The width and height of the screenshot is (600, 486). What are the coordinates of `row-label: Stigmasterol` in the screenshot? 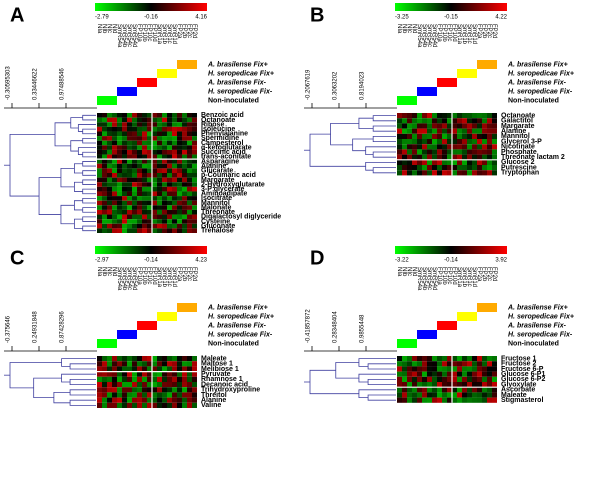 It's located at (522, 400).